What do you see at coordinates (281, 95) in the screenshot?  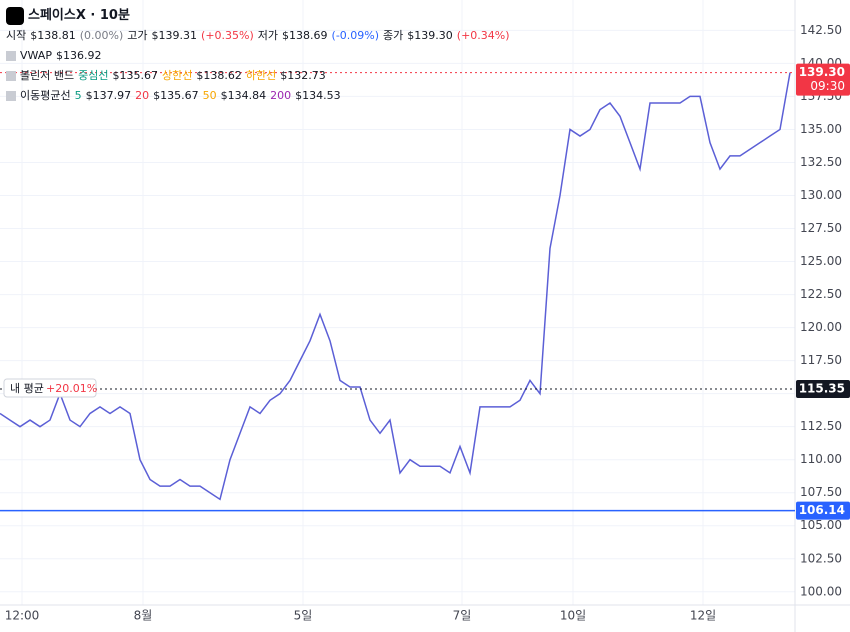 I see `indicator-label: 200` at bounding box center [281, 95].